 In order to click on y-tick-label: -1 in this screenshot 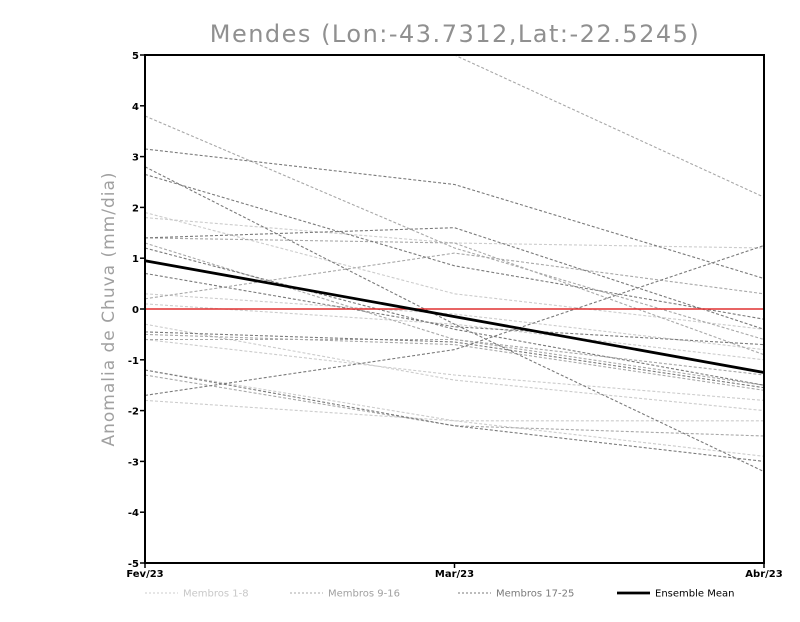, I will do `click(133, 361)`.